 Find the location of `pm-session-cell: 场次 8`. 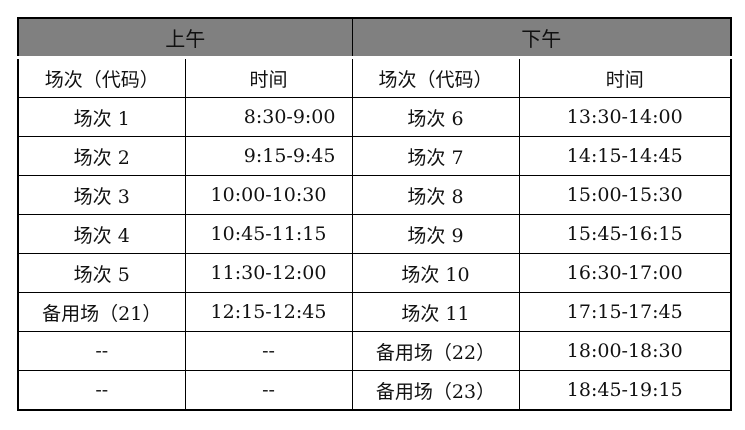

pm-session-cell: 场次 8 is located at coordinates (435, 195).